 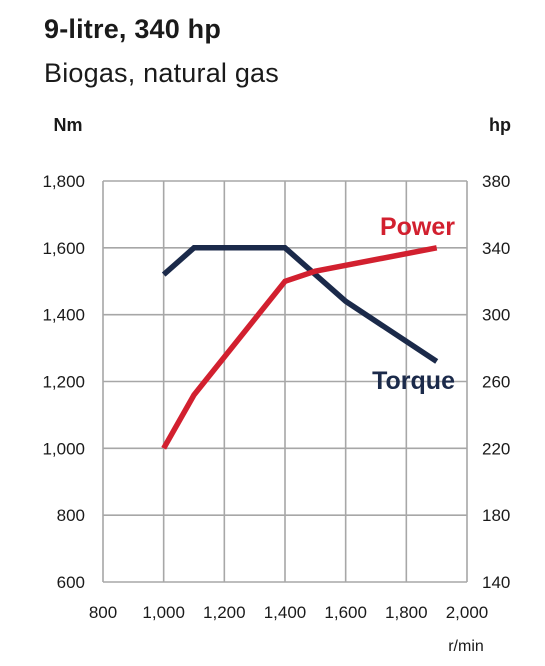 What do you see at coordinates (63, 248) in the screenshot?
I see `y-left-tick-label: 1,600` at bounding box center [63, 248].